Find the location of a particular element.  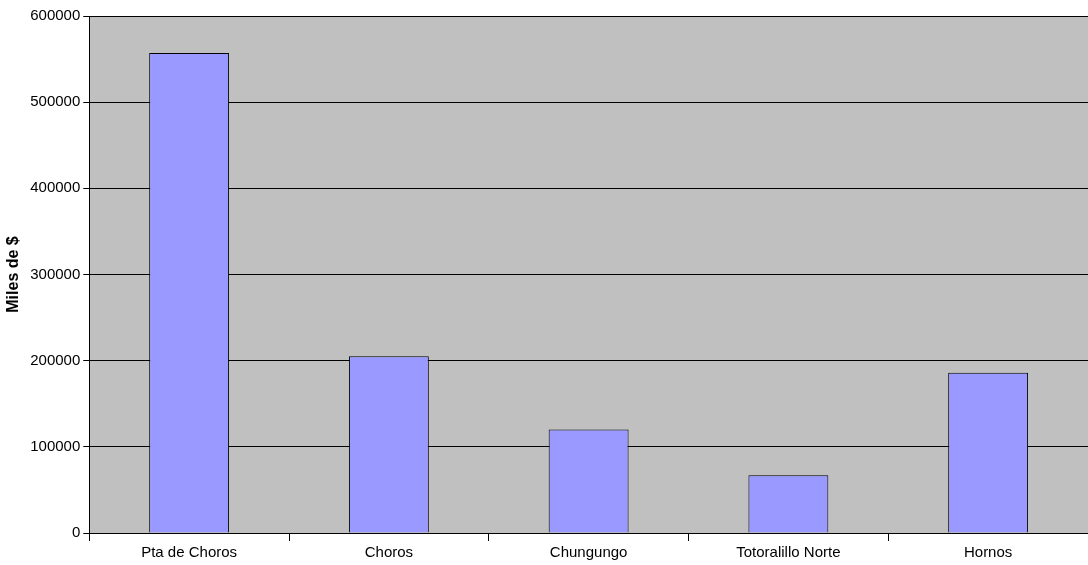

y-tick-label: 300000 is located at coordinates (55, 273).